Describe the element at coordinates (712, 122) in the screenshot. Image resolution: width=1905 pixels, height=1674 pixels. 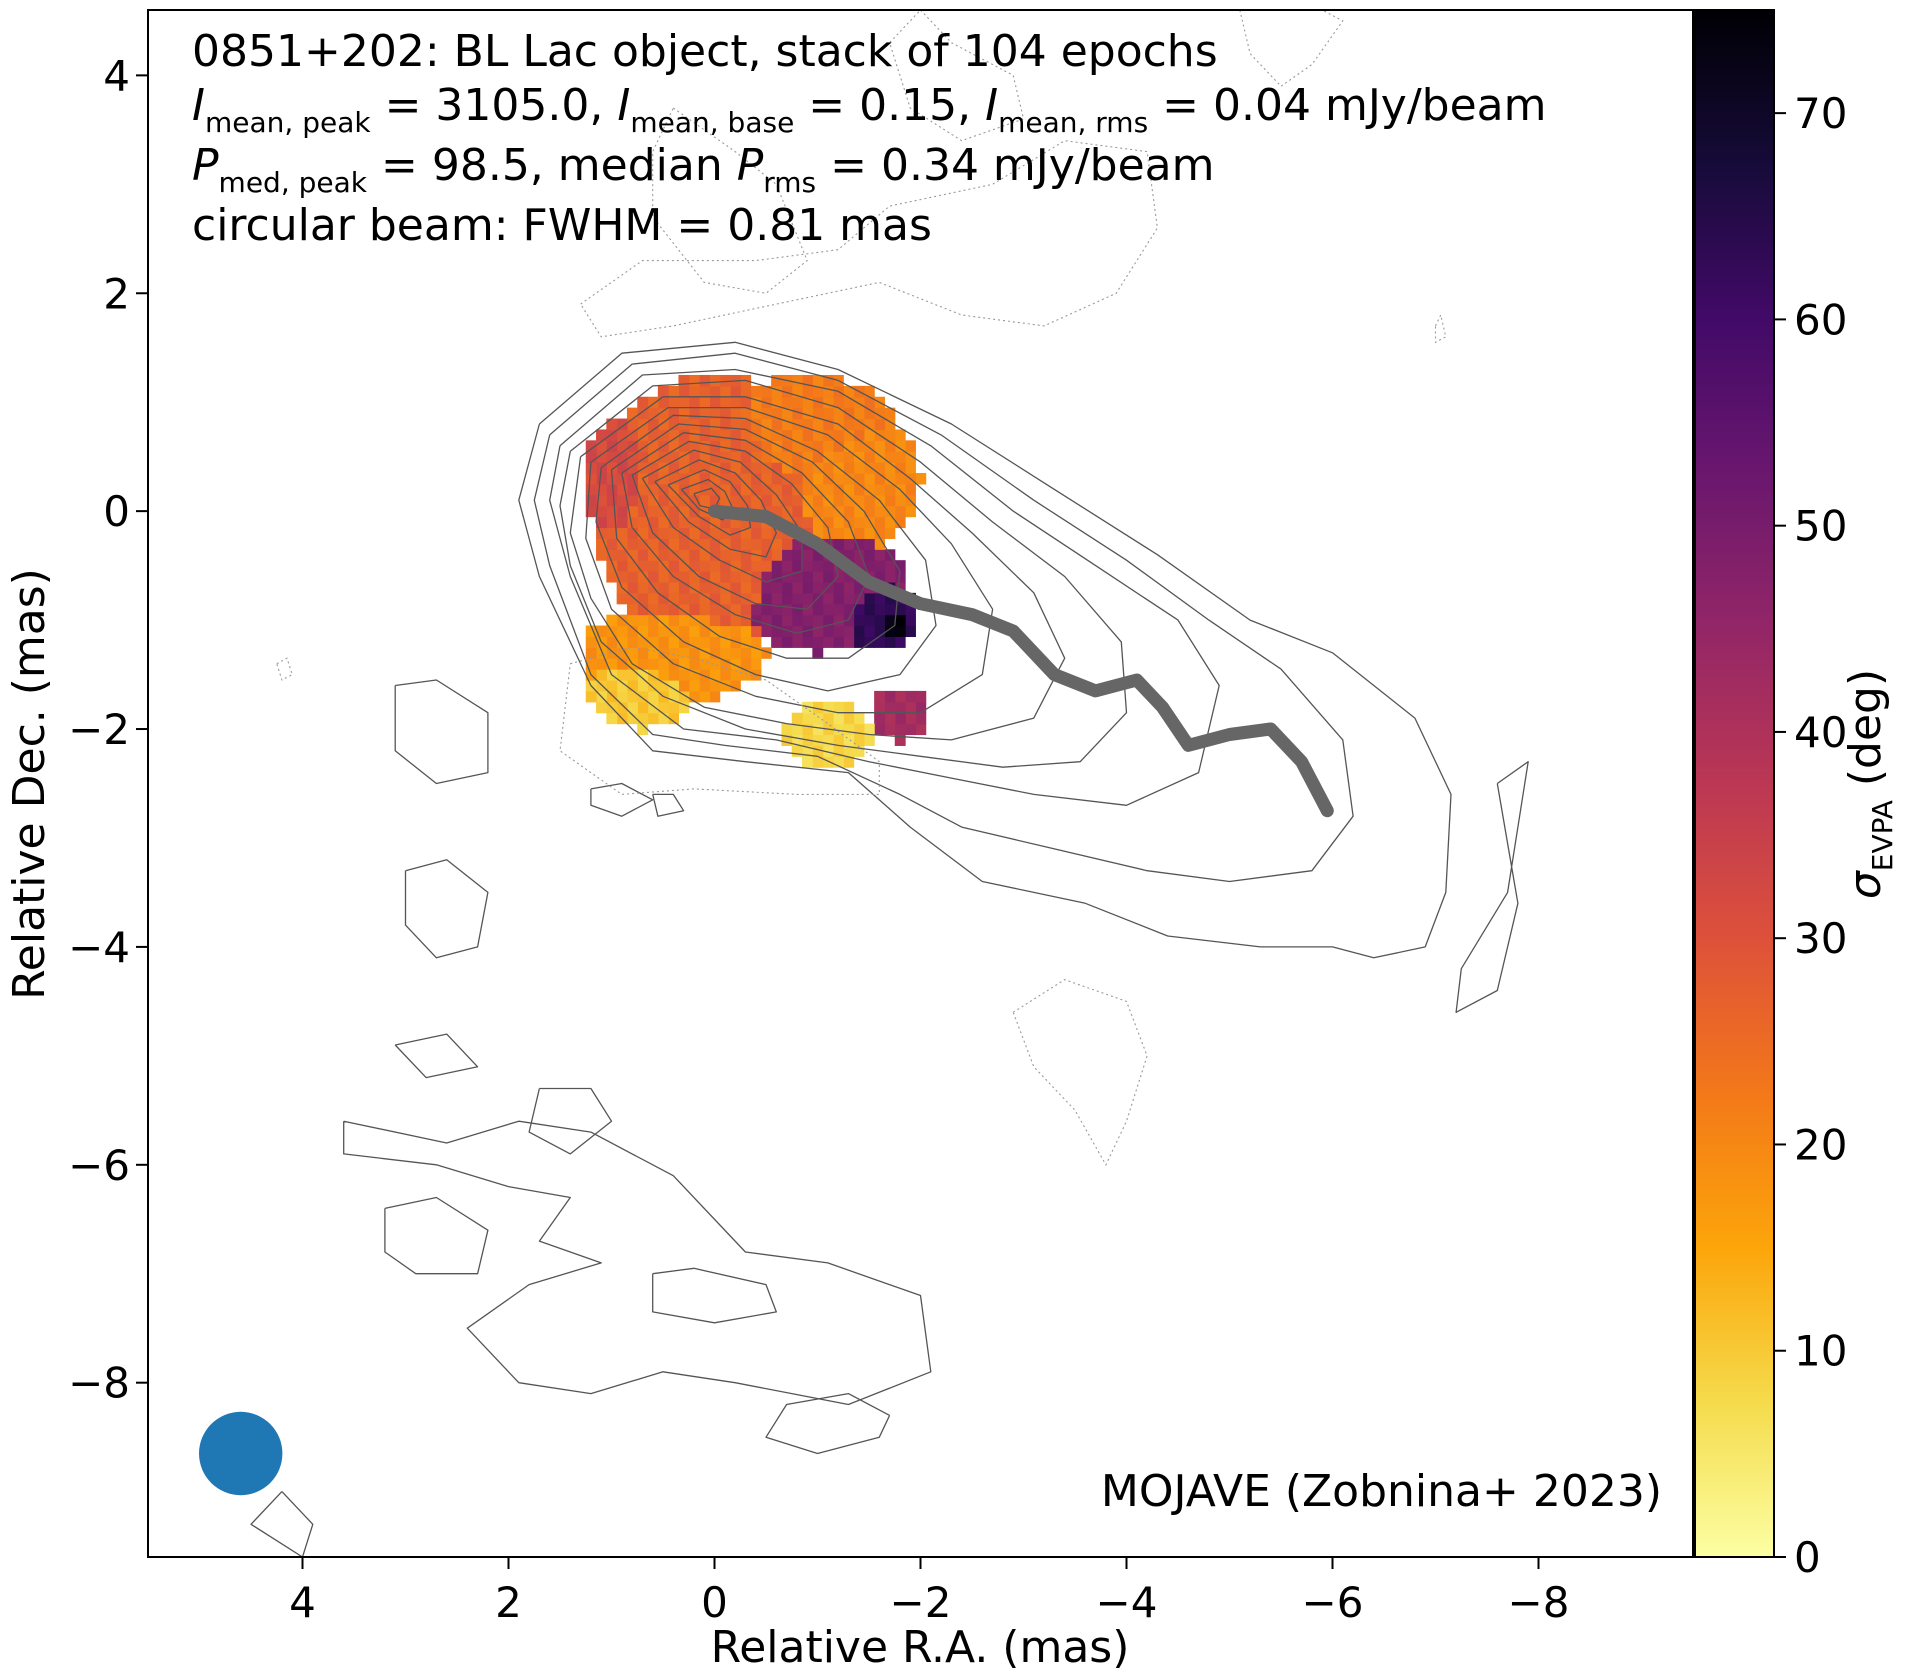
I see `annot2-sub-base: mean, base` at that location.